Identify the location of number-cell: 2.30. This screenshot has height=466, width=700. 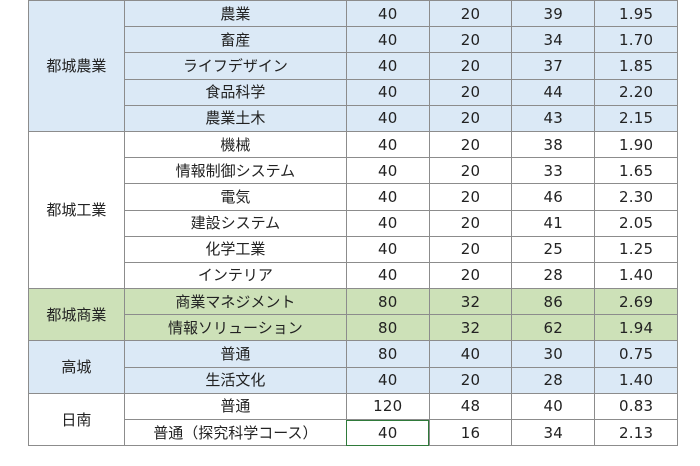
(636, 197).